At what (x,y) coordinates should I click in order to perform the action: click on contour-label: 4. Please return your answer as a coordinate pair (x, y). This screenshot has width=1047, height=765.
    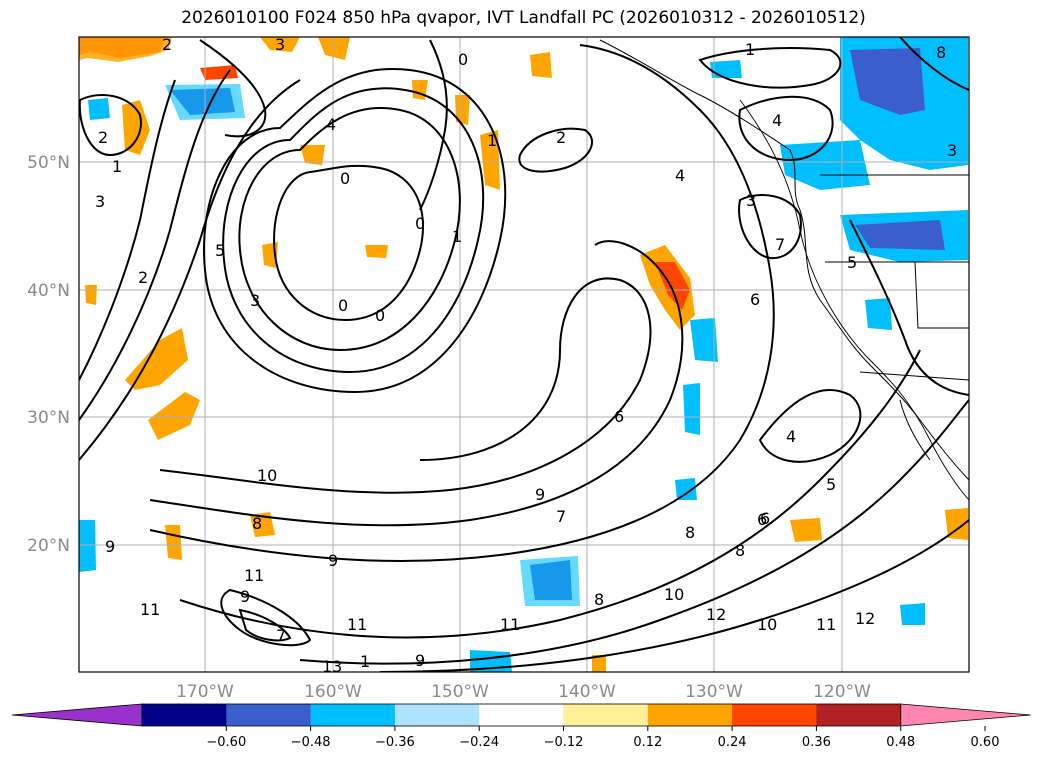
    Looking at the image, I should click on (777, 120).